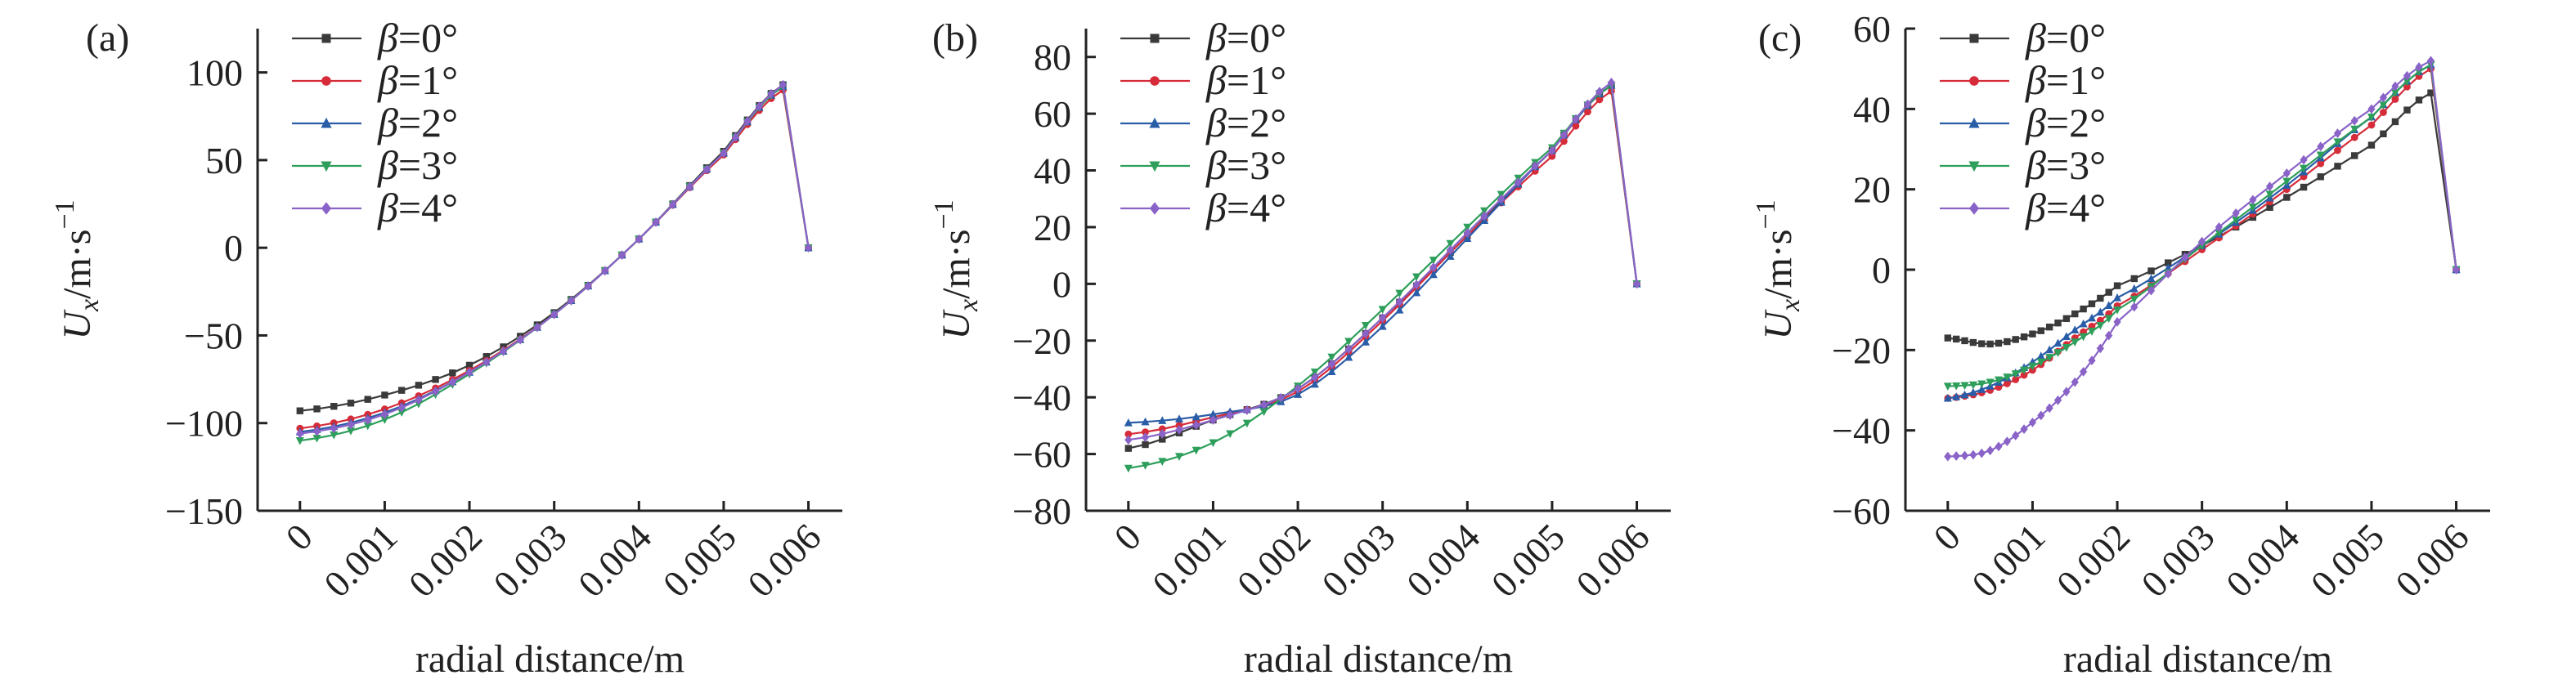 The image size is (2576, 693). What do you see at coordinates (2348, 560) in the screenshot?
I see `x-tick-label: 0.005` at bounding box center [2348, 560].